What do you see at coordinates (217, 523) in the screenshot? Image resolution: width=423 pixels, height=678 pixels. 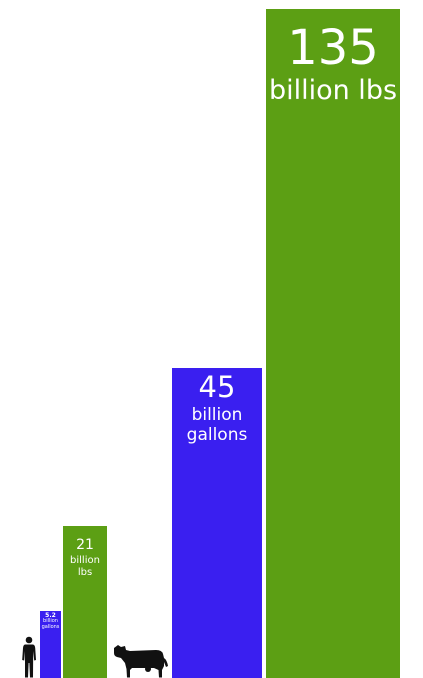 I see `bar-cow-water` at bounding box center [217, 523].